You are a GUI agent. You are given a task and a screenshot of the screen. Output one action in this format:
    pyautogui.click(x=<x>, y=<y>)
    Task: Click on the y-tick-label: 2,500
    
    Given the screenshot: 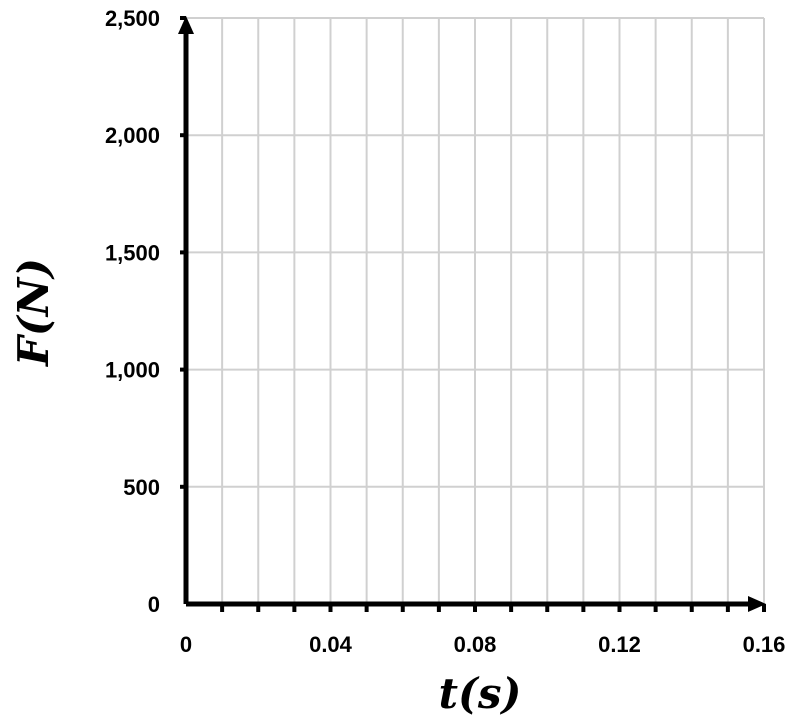 What is the action you would take?
    pyautogui.click(x=132, y=18)
    